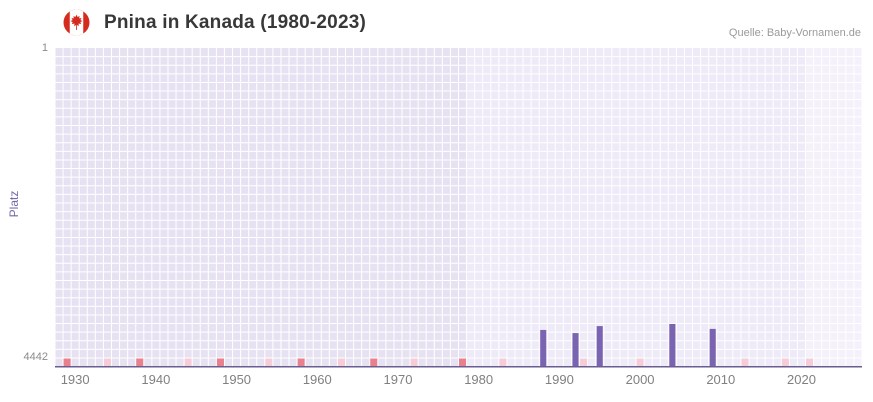 The height and width of the screenshot is (402, 873). What do you see at coordinates (438, 379) in the screenshot?
I see `x-axis-tick-labels: 1930 1940 1950 1960 1970 1980 1990 2000 2010 2020` at bounding box center [438, 379].